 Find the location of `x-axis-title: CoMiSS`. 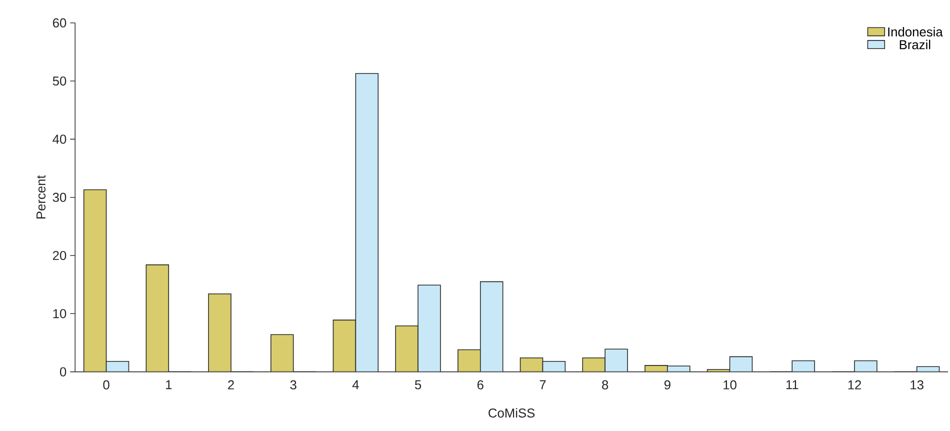

x-axis-title: CoMiSS is located at coordinates (511, 413).